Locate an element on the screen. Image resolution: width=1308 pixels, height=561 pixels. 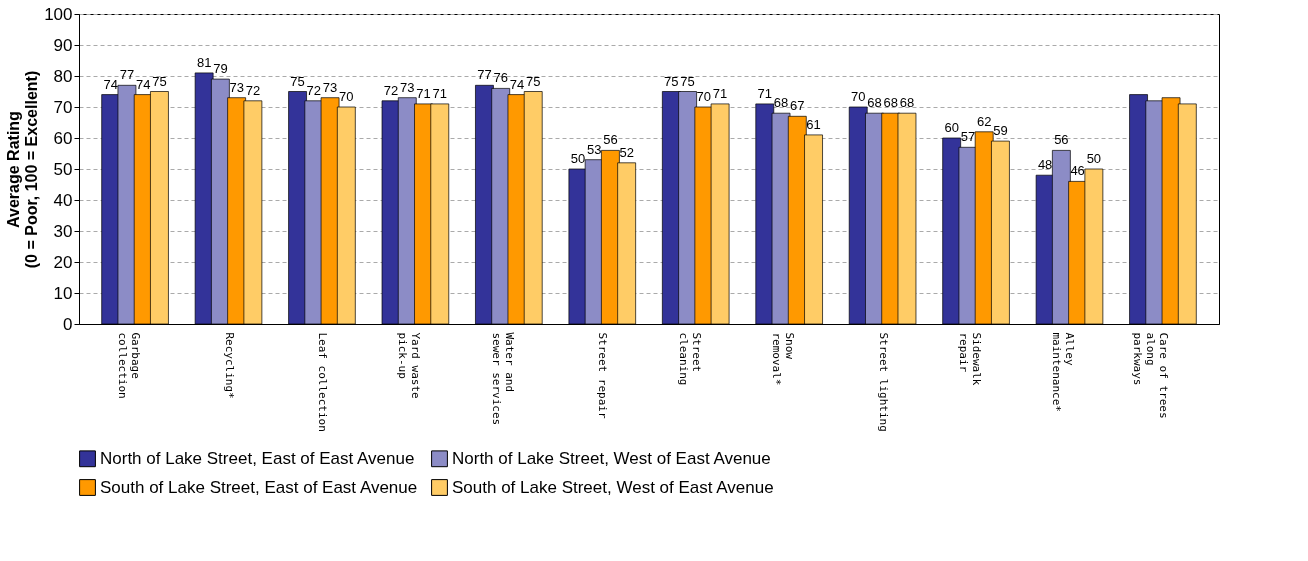
data-label: 62 is located at coordinates (984, 121).